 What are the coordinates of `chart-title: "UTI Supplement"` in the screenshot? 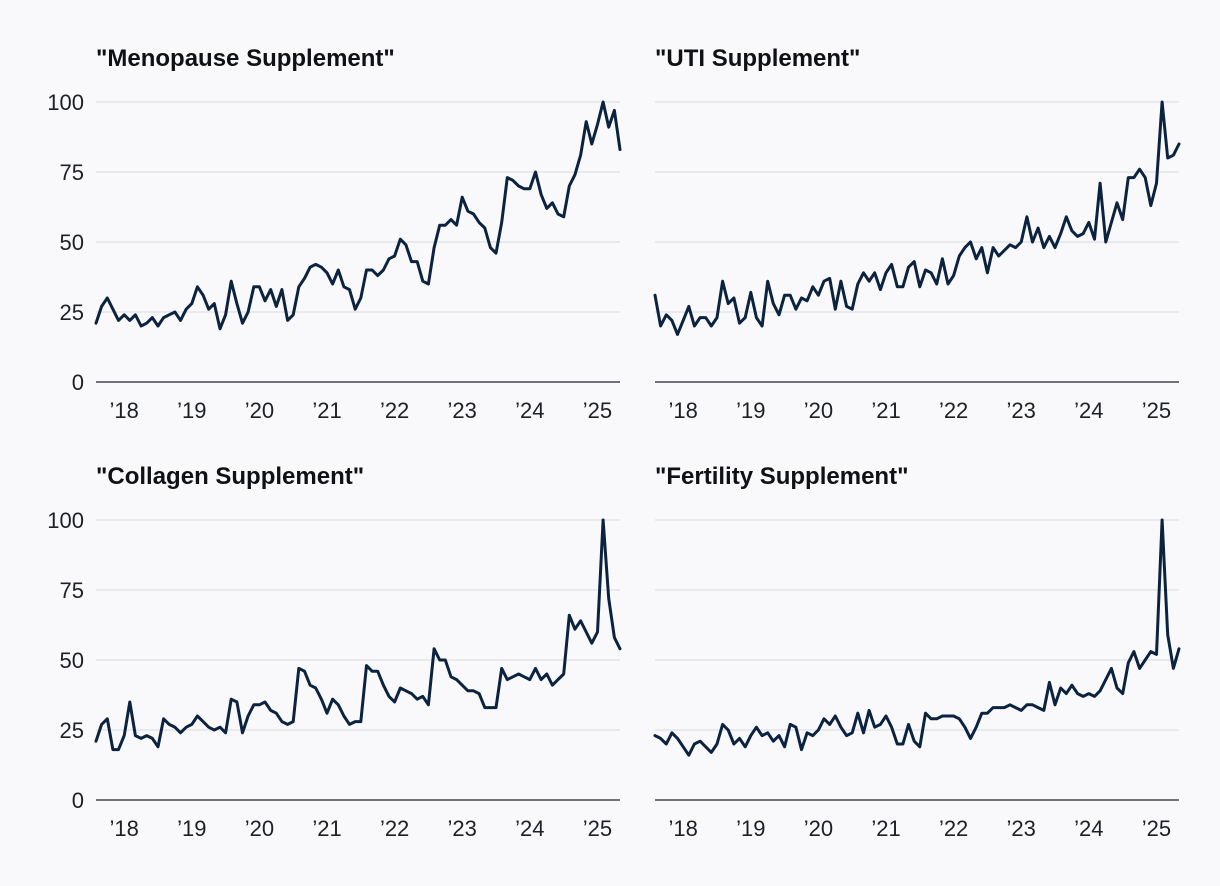 It's located at (757, 58).